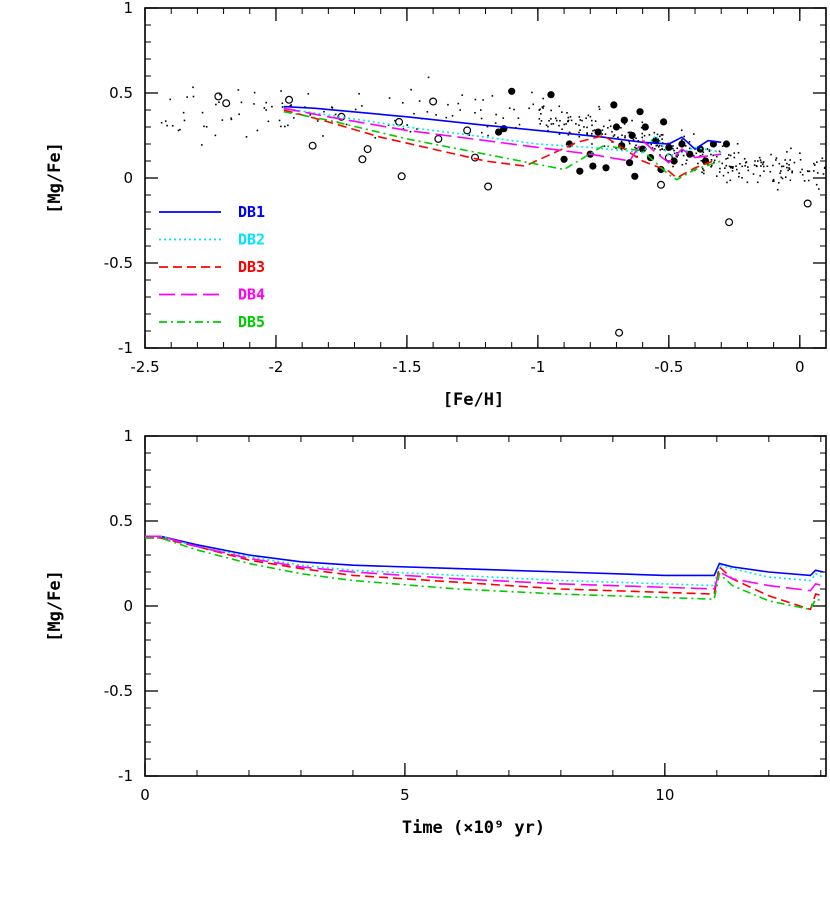  Describe the element at coordinates (251, 212) in the screenshot. I see `legend-label-db1: DB1` at that location.